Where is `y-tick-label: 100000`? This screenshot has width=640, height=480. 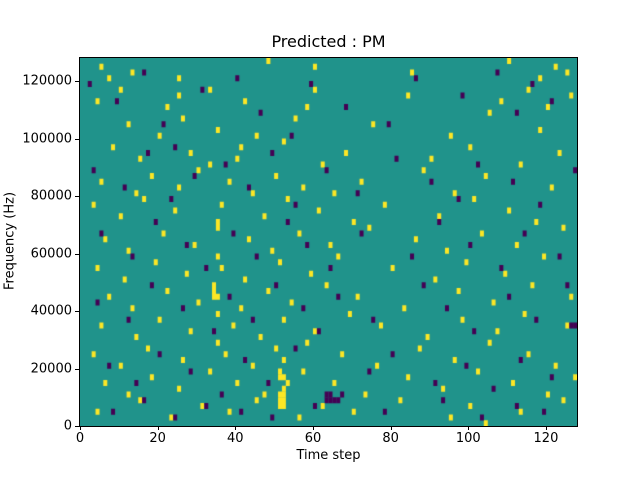
y-tick-label: 100000 is located at coordinates (47, 138).